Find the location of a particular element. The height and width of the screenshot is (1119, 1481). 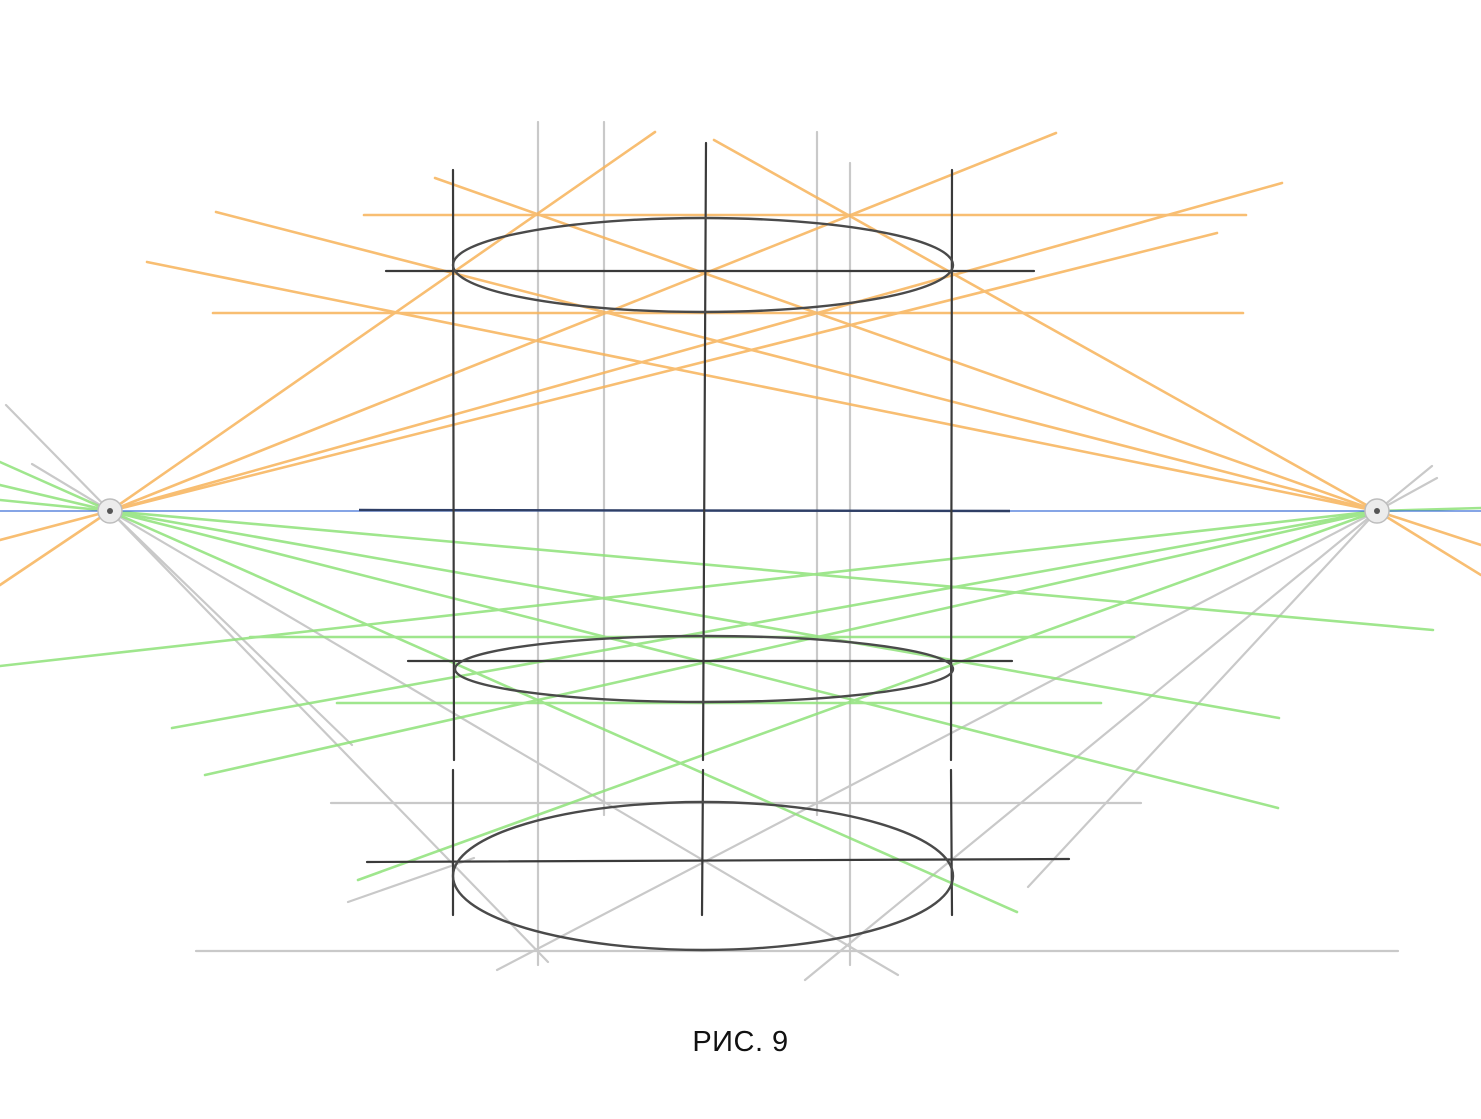

horizon-segment is located at coordinates (684, 510).